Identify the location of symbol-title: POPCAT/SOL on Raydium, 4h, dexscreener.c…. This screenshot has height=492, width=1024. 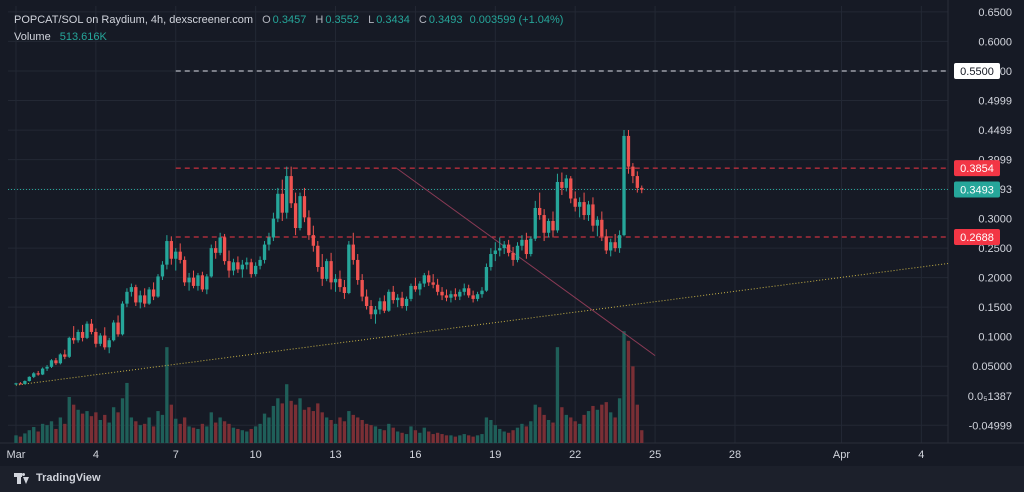
(134, 20).